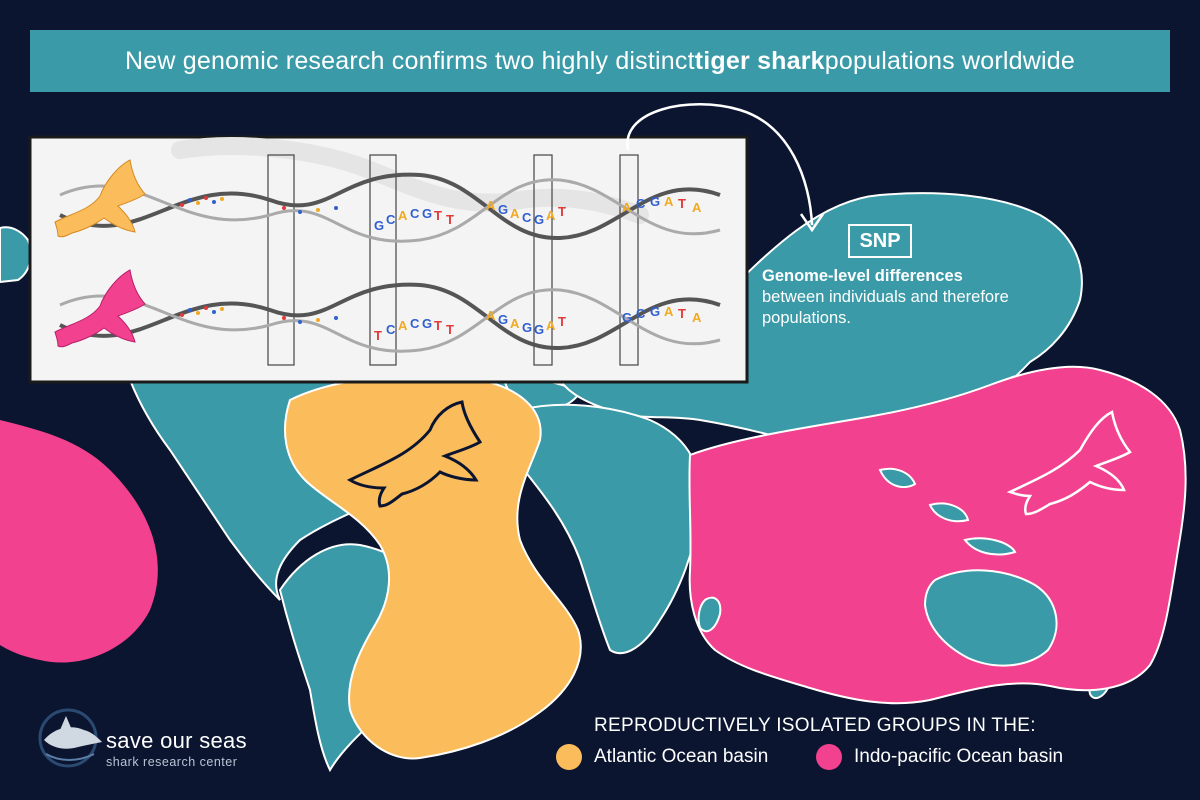 This screenshot has width=1200, height=800. I want to click on legend-item-indopacific: Indo-pacific Ocean basin, so click(939, 757).